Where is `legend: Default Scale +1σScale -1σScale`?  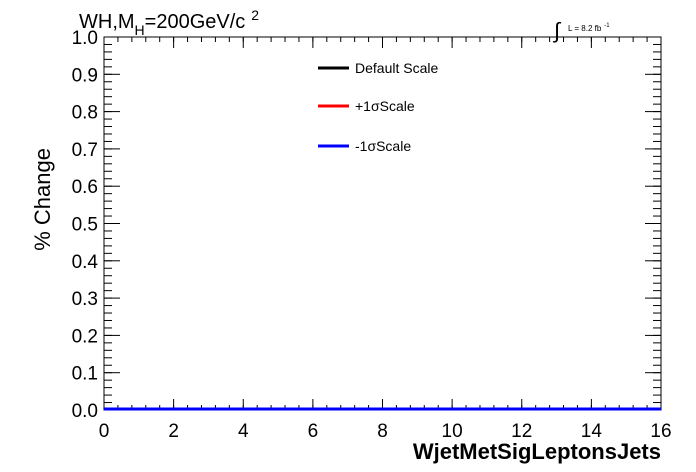 legend: Default Scale +1σScale -1σScale is located at coordinates (378, 107).